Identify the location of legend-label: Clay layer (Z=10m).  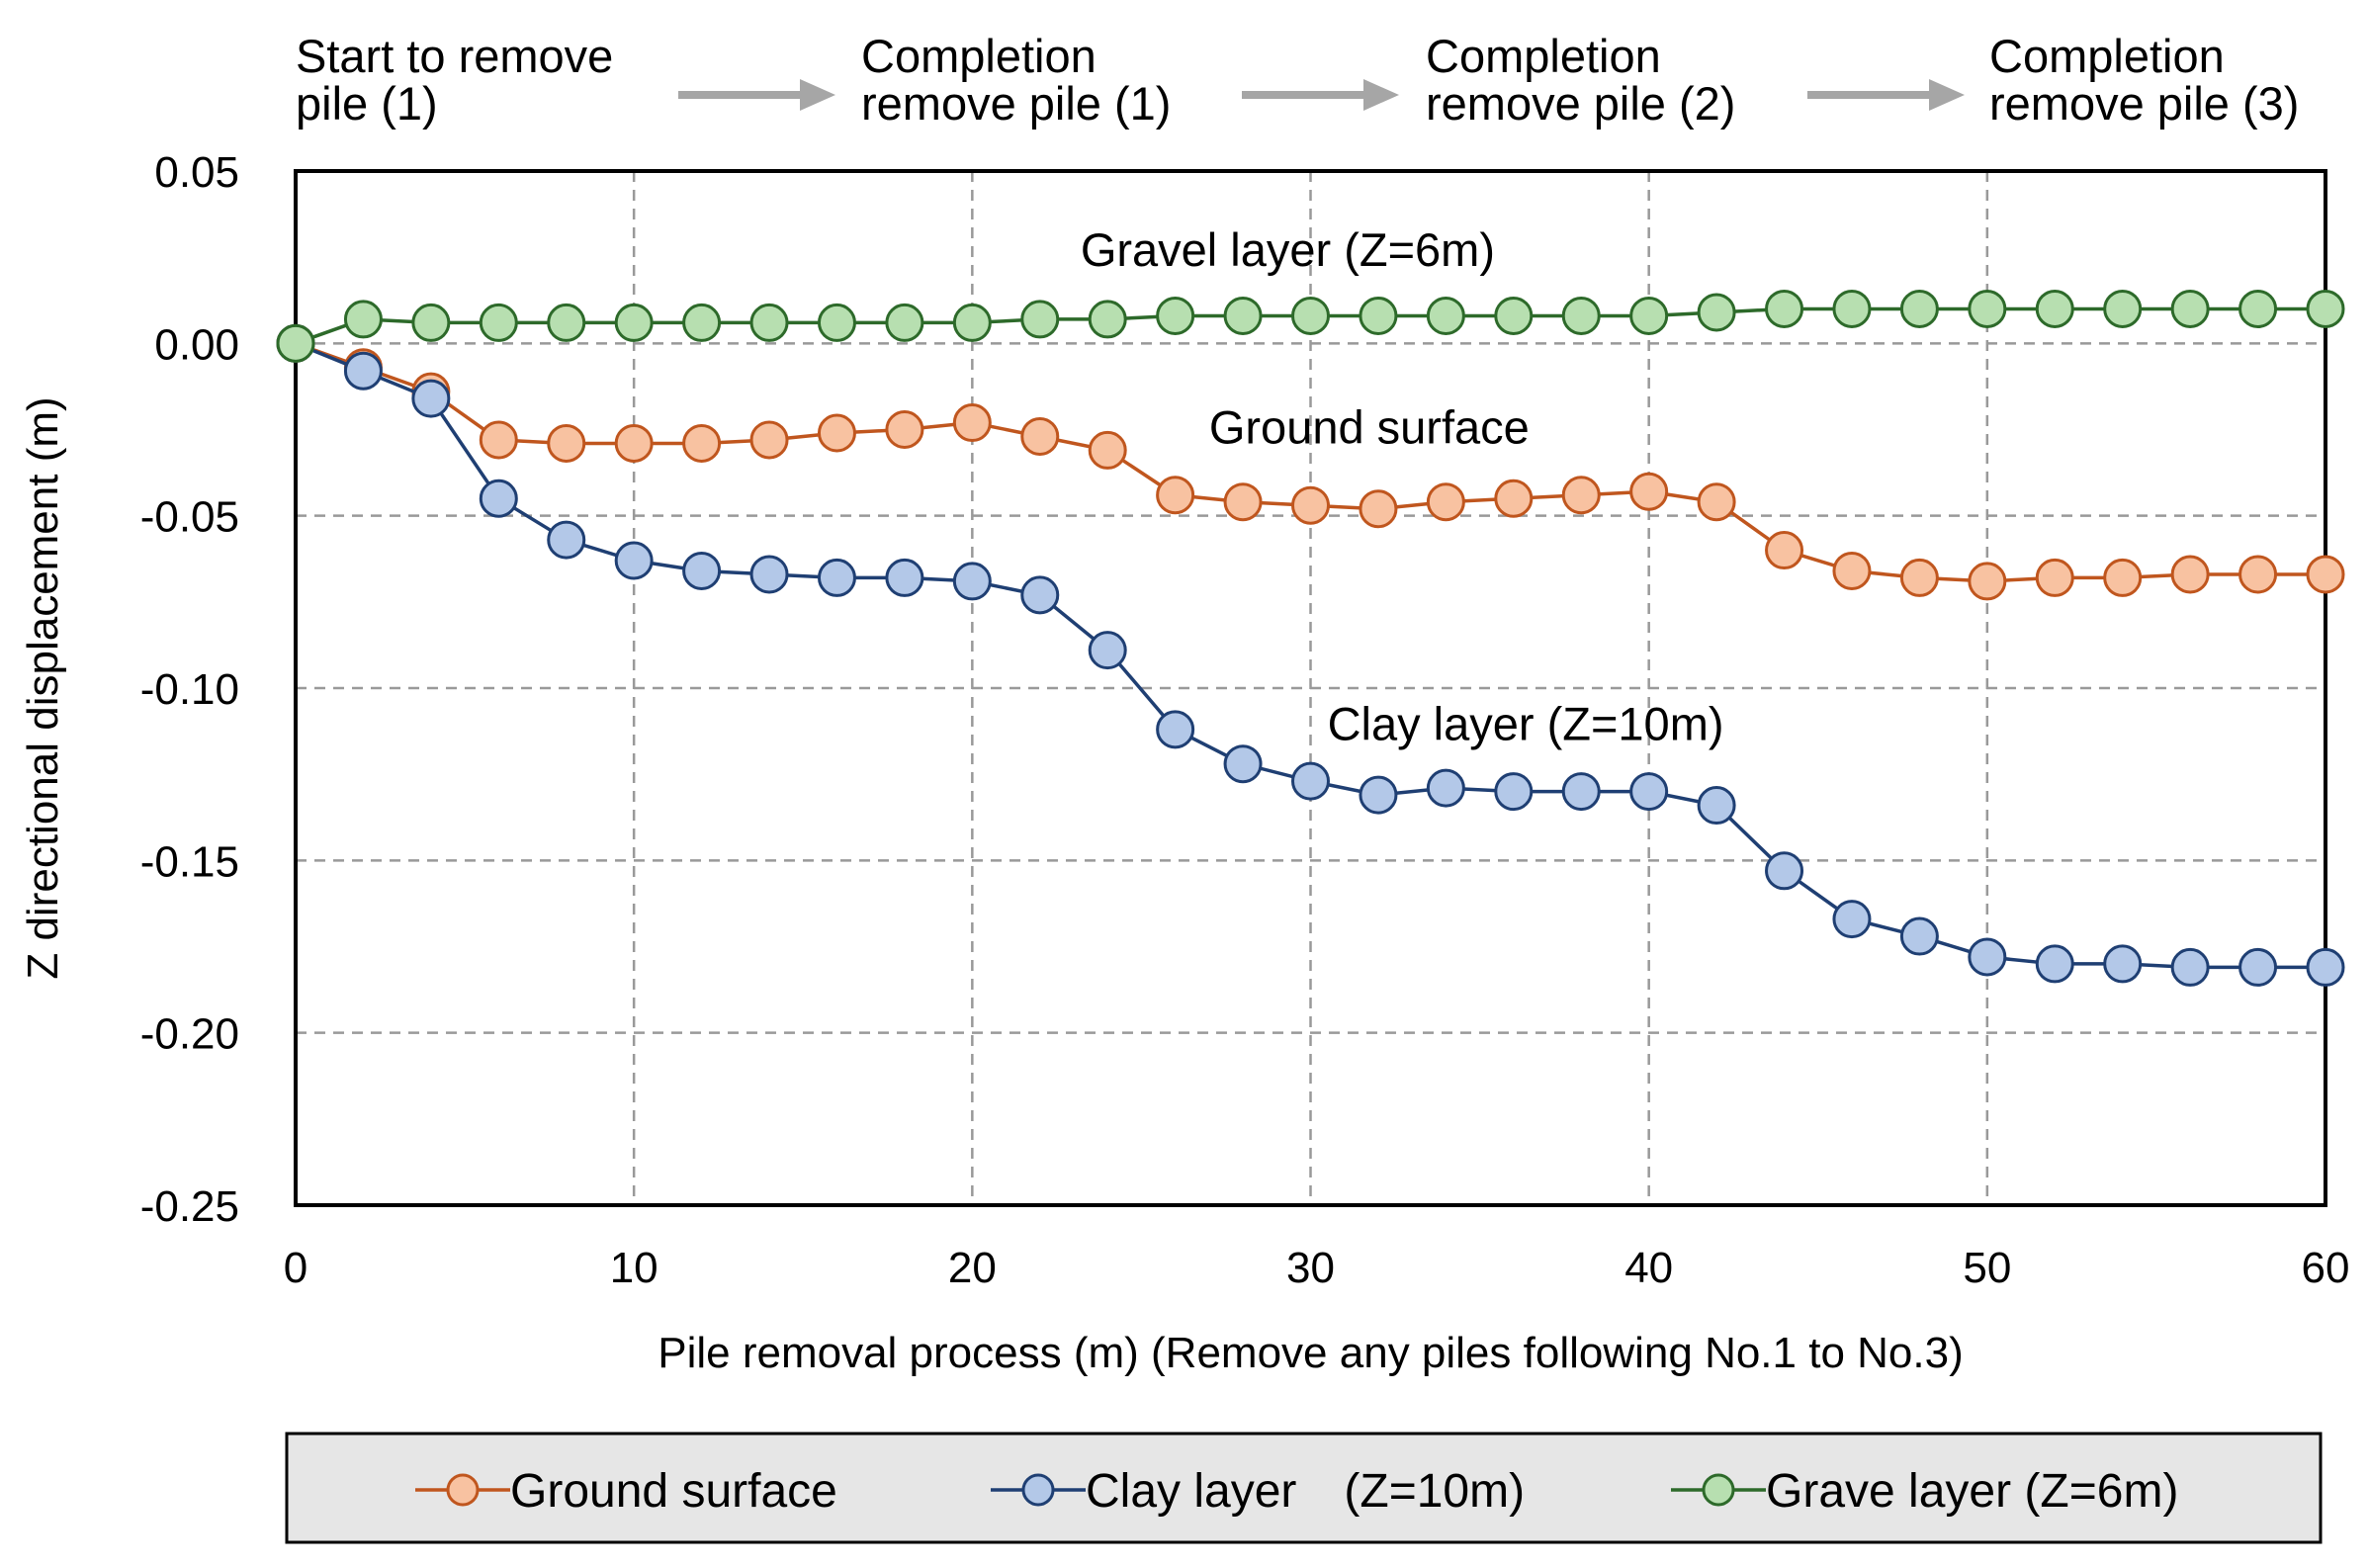
(1306, 1491).